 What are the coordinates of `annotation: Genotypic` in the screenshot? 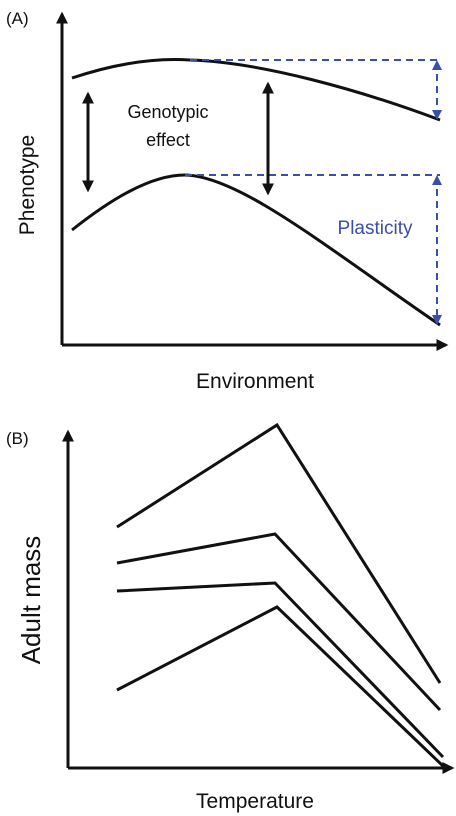 It's located at (167, 112).